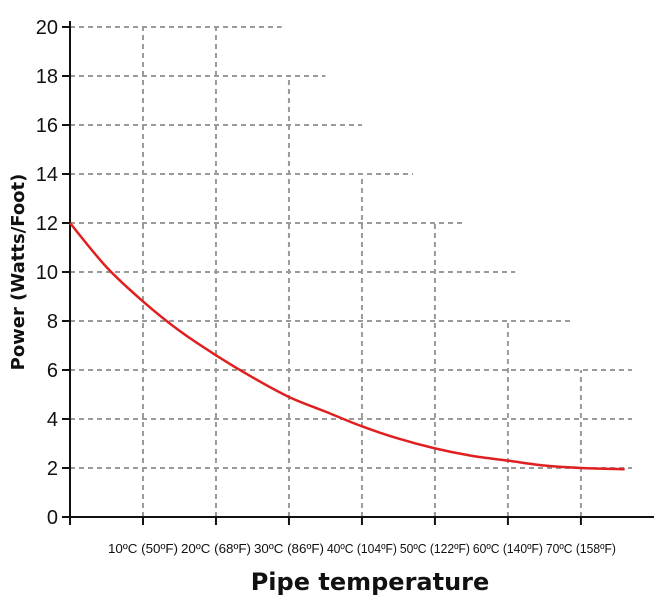  I want to click on x-tick-label: 30ºC (86ºF), so click(289, 548).